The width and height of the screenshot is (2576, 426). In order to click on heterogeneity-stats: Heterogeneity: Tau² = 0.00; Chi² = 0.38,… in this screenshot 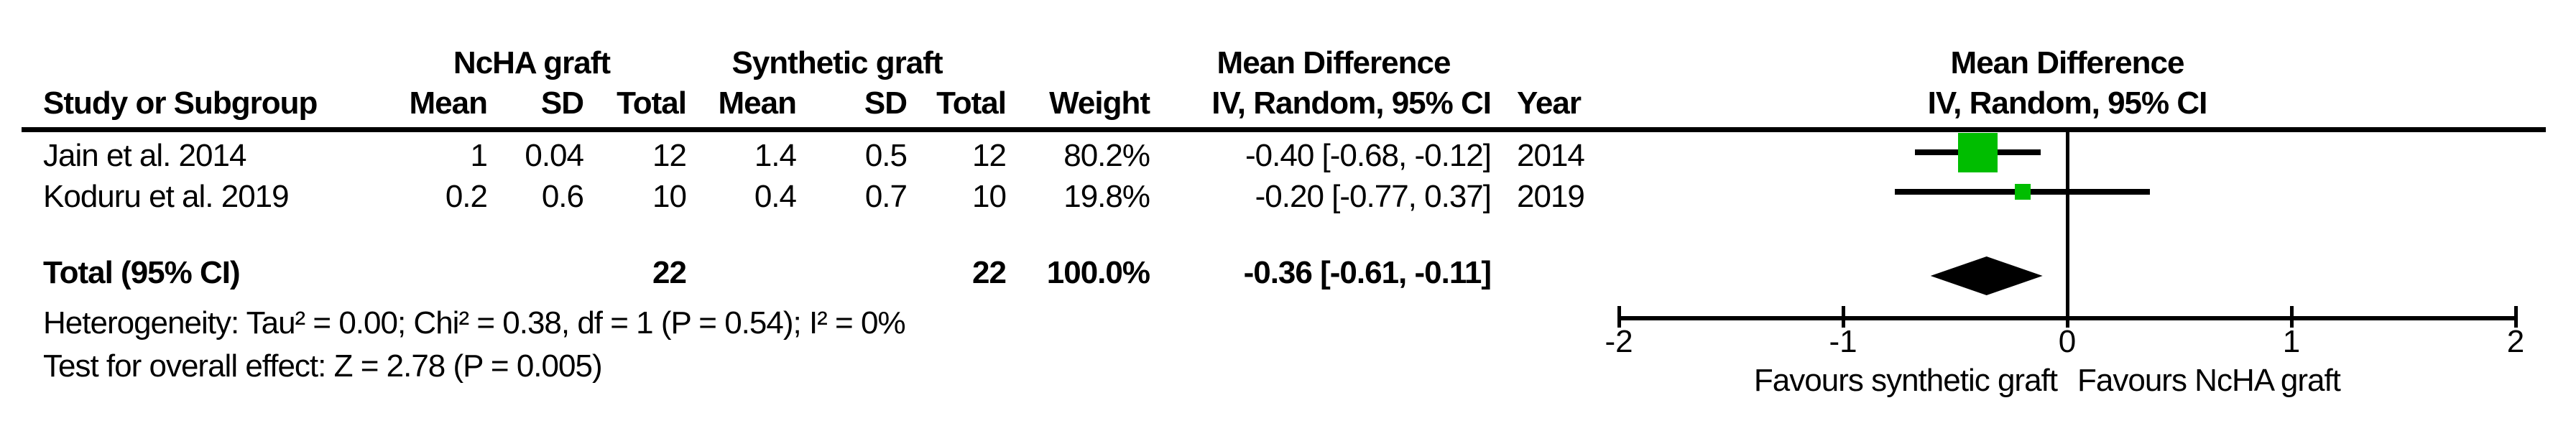, I will do `click(475, 323)`.